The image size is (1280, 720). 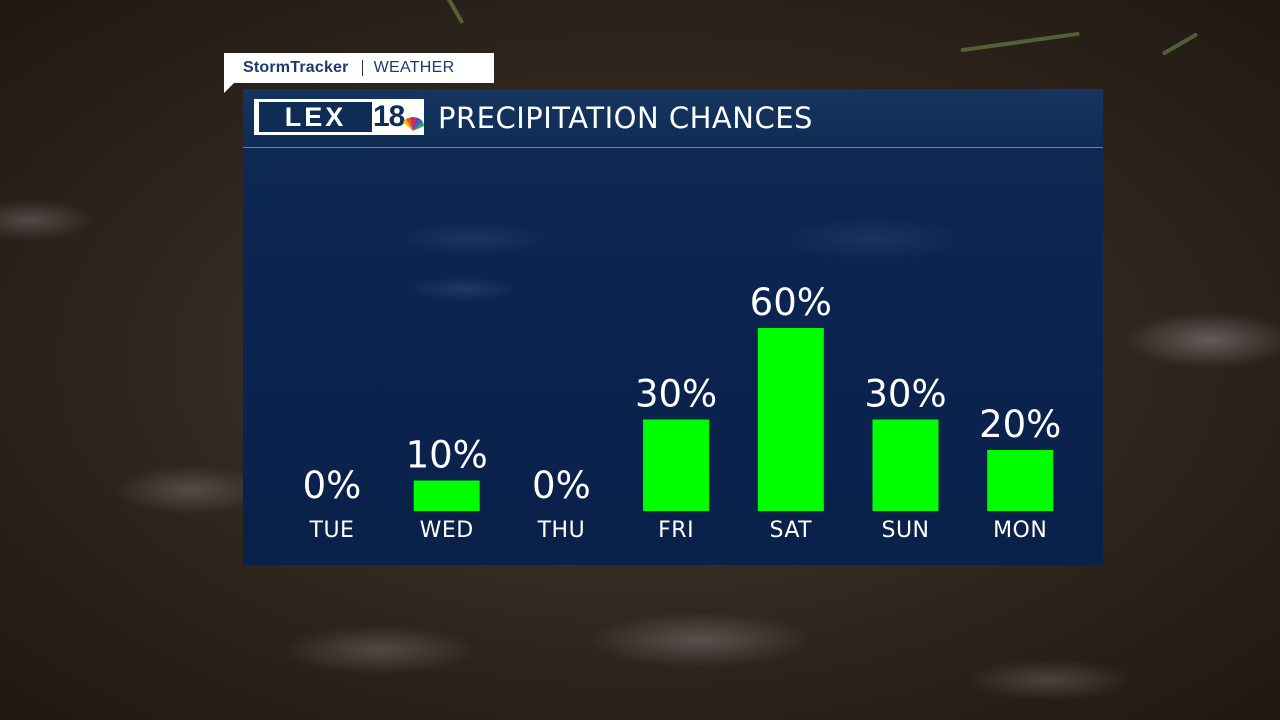 I want to click on bar-sat, so click(x=790, y=419).